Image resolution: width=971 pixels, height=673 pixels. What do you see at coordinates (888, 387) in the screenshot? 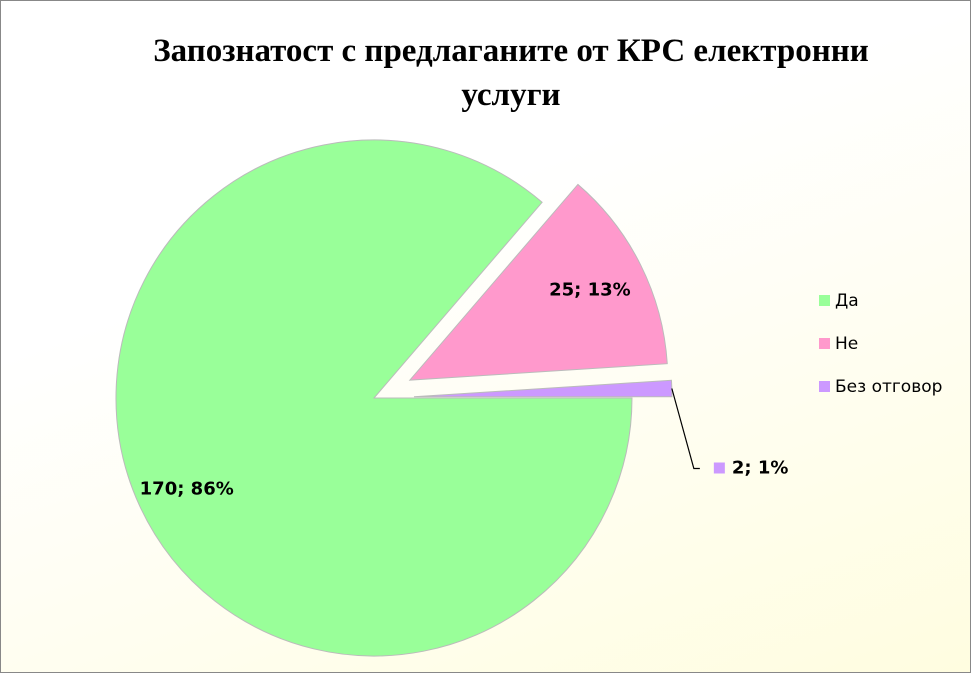
I see `legend-label: Без отговор` at bounding box center [888, 387].